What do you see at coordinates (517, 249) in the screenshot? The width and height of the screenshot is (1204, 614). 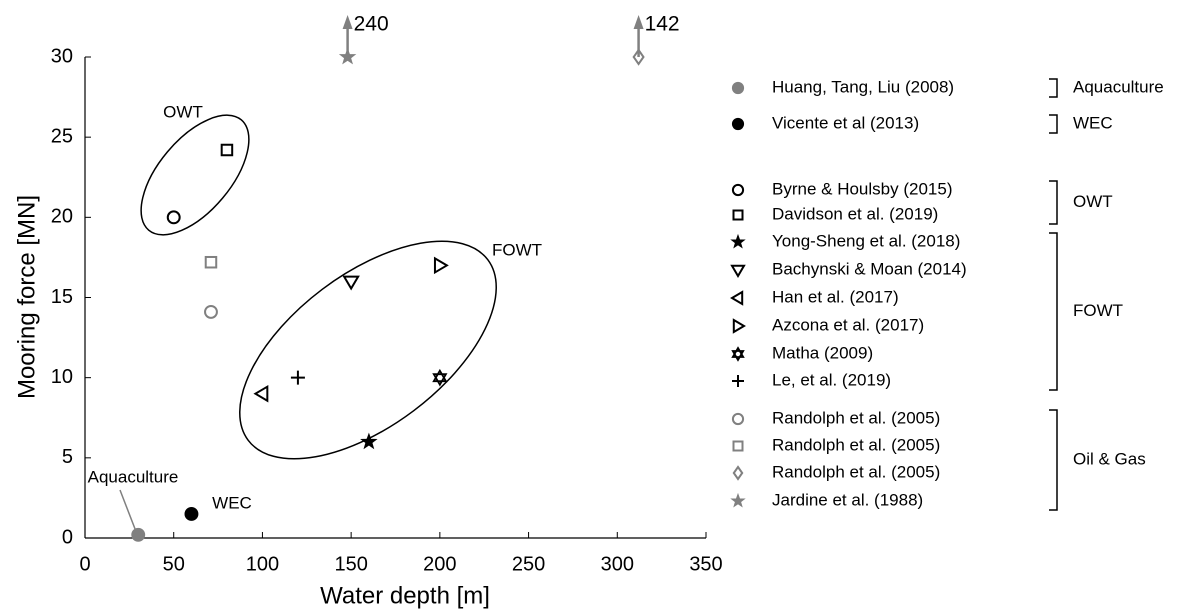 I see `annotation: FOWT` at bounding box center [517, 249].